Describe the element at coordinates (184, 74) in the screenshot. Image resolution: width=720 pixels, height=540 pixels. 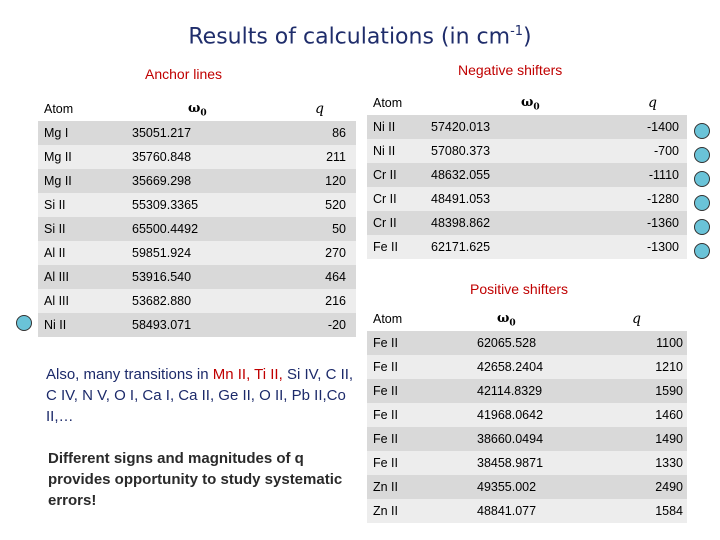
I see `anchor-lines-title: Anchor lines` at that location.